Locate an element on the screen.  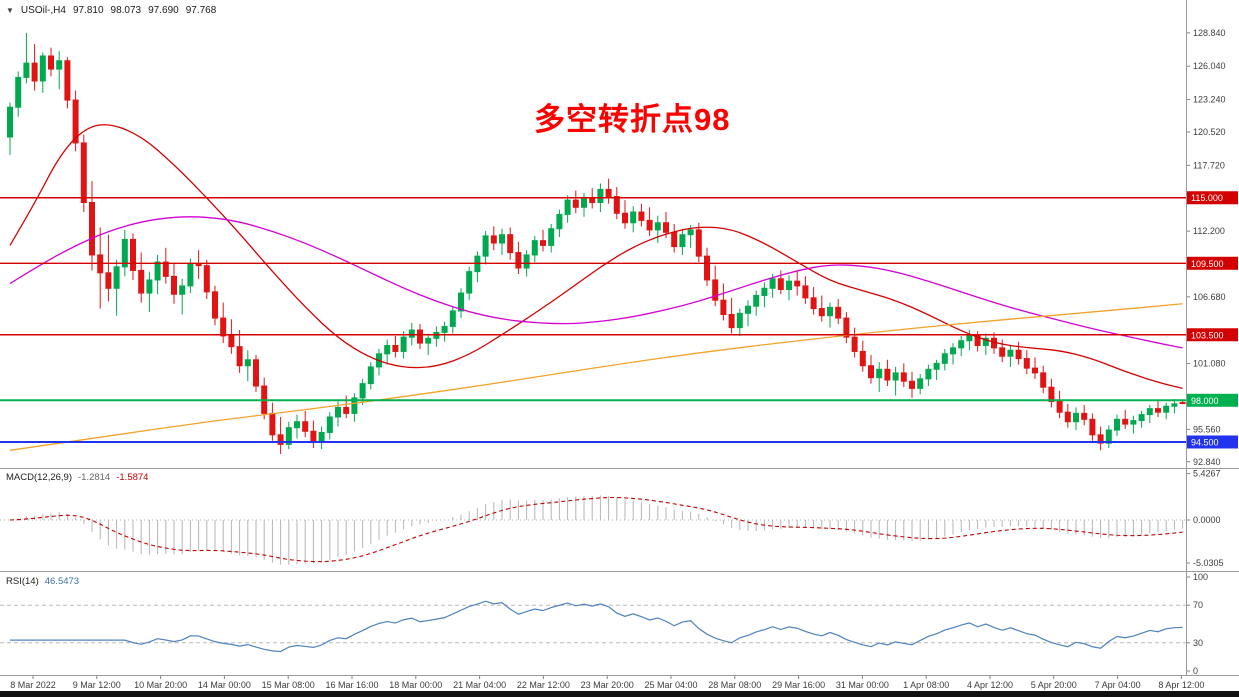
macd-signal-line is located at coordinates (596, 529).